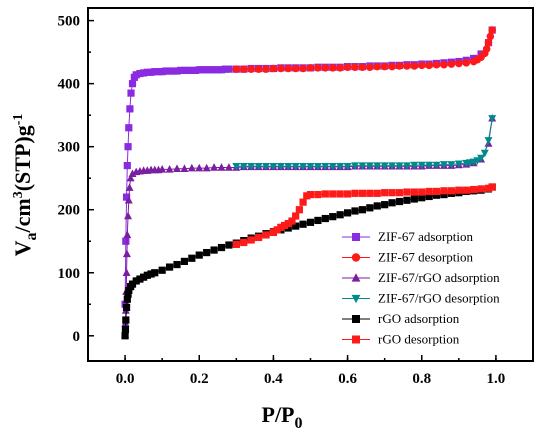 Image resolution: width=555 pixels, height=429 pixels. What do you see at coordinates (421, 379) in the screenshot?
I see `x-tick-label: 0.8` at bounding box center [421, 379].